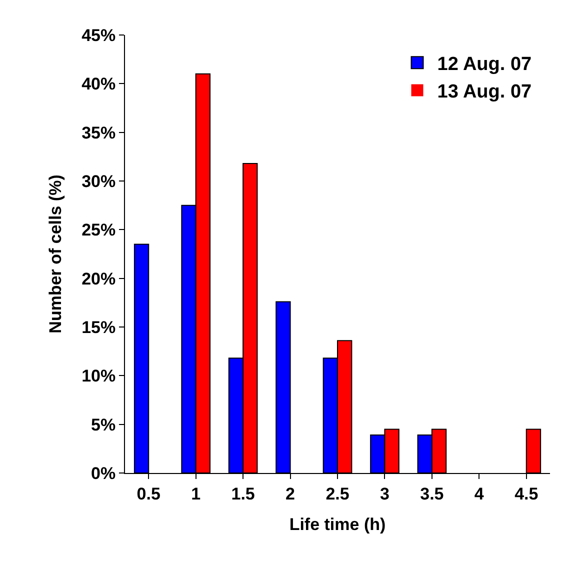  I want to click on x-tick-label: 1.5, so click(243, 494).